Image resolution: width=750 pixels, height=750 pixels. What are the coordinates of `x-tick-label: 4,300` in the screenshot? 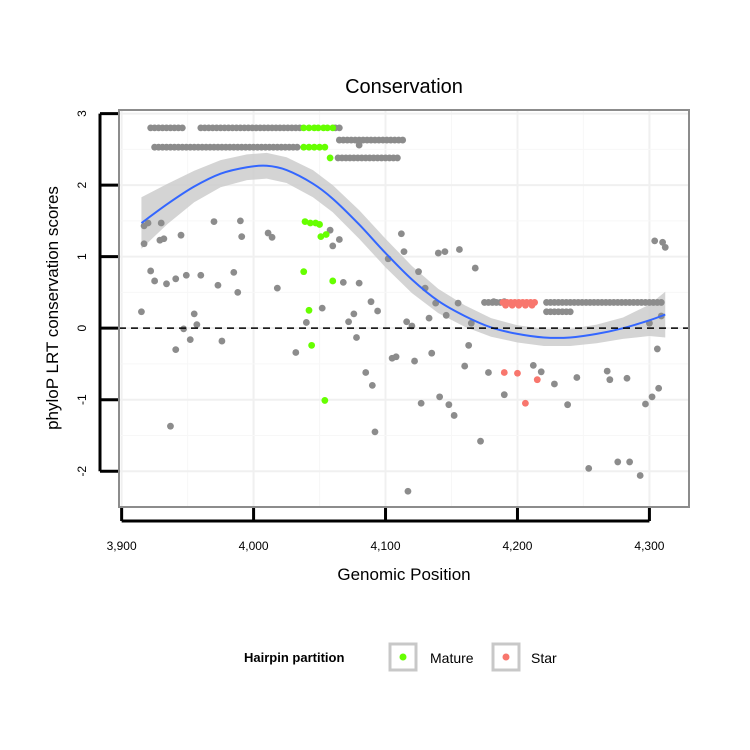 It's located at (649, 546).